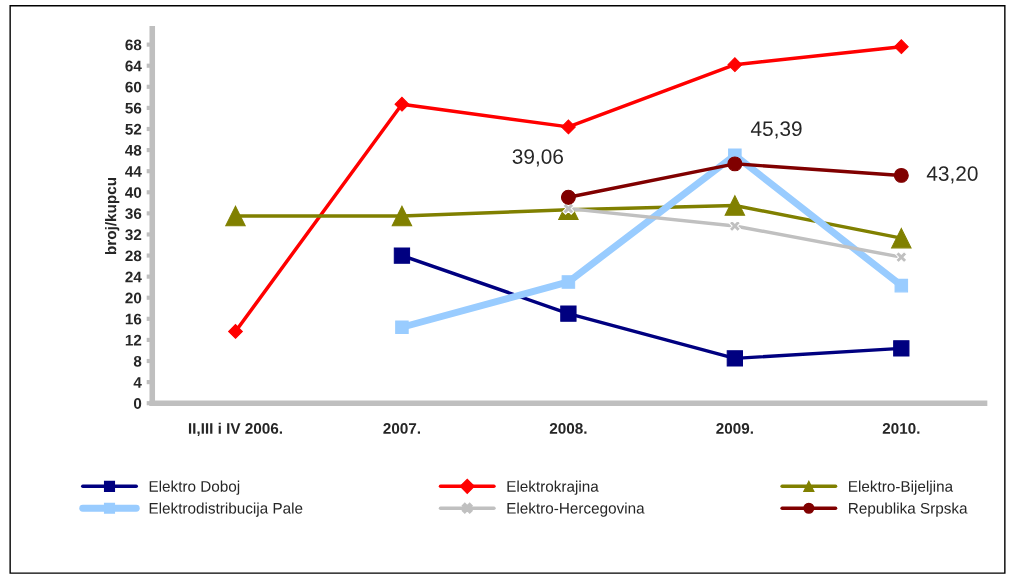 This screenshot has height=576, width=1015. I want to click on legend-label: Elektro-Bijeljina, so click(901, 487).